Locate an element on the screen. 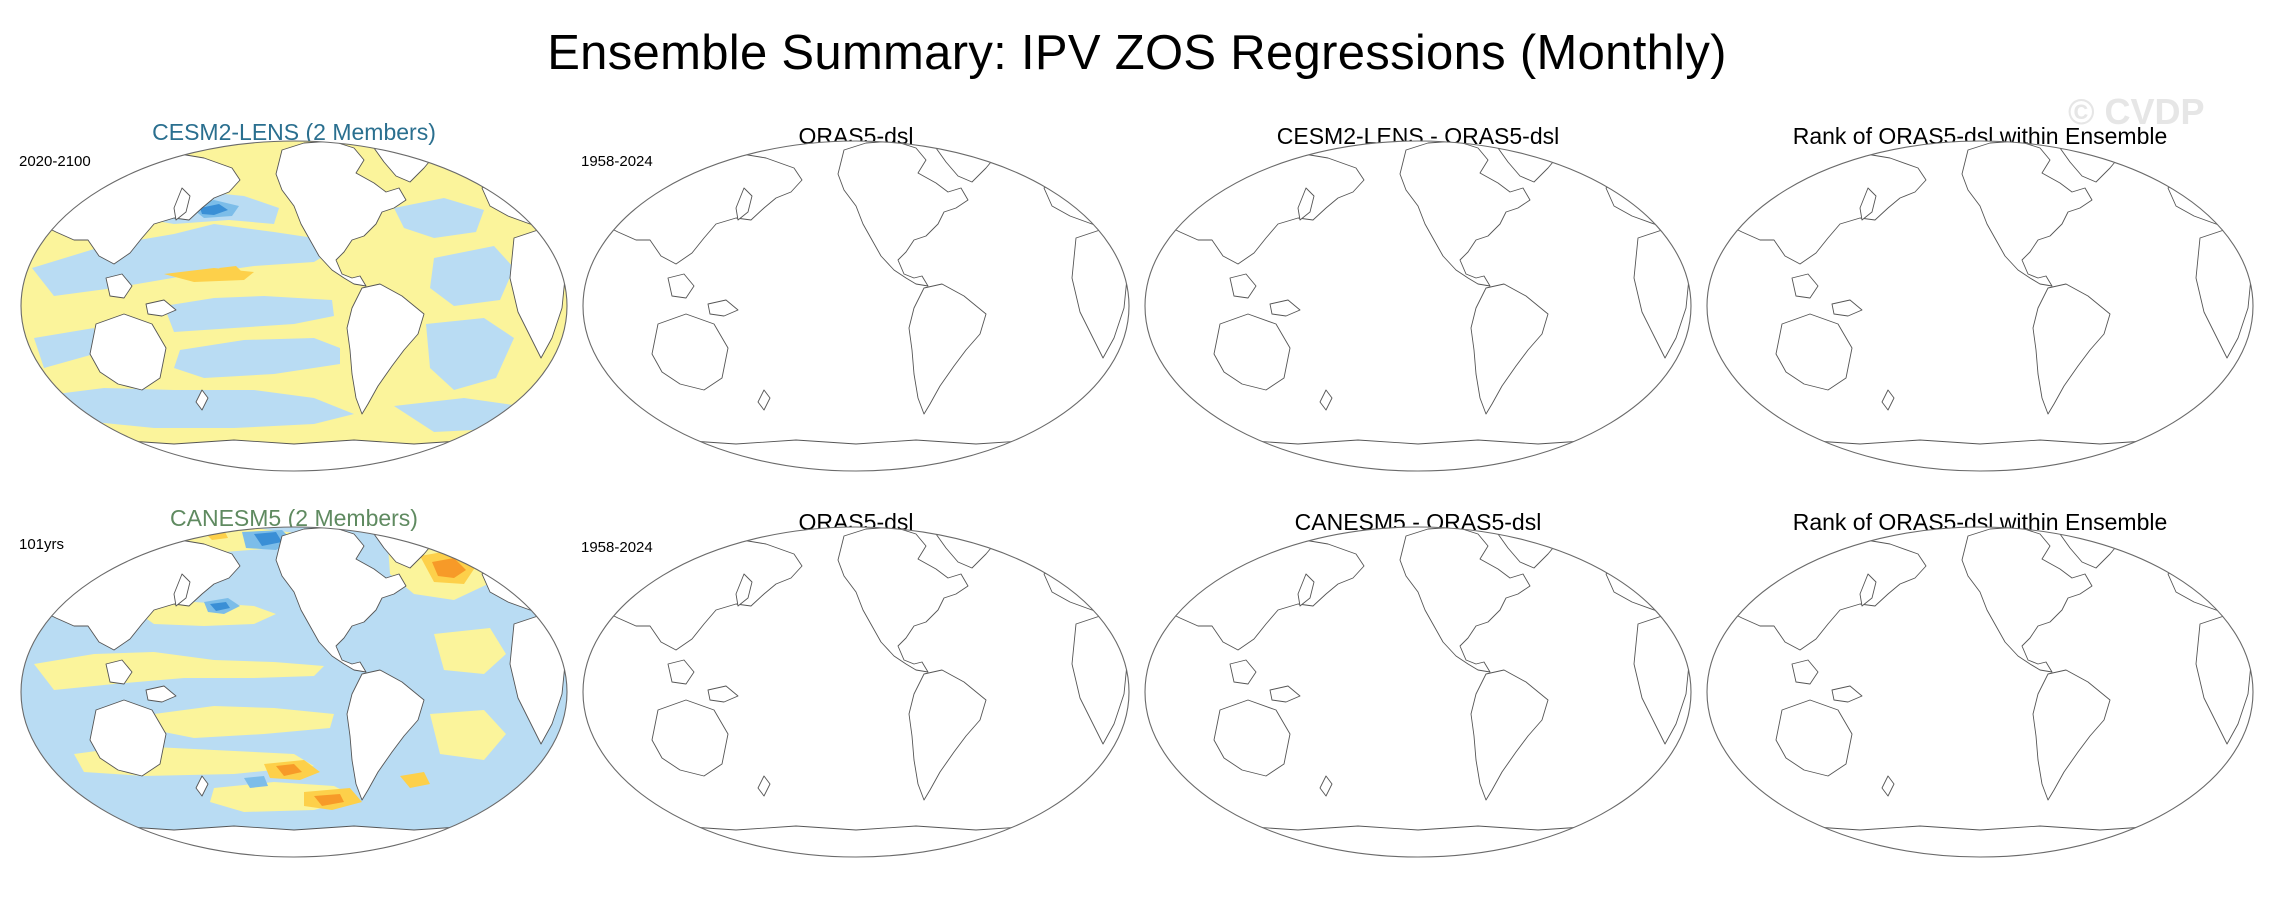 The image size is (2274, 906). map-panel-canesm5 is located at coordinates (294, 692).